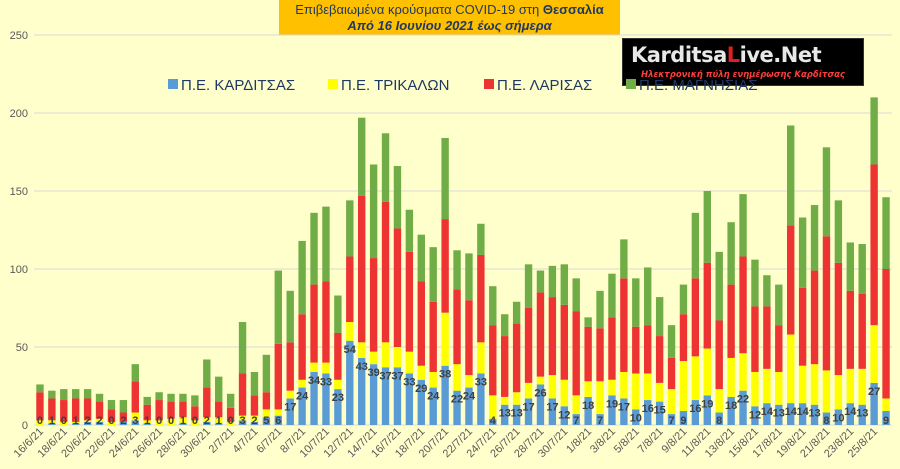 Image resolution: width=900 pixels, height=469 pixels. Describe the element at coordinates (362, 367) in the screenshot. I see `data-label: 43` at that location.